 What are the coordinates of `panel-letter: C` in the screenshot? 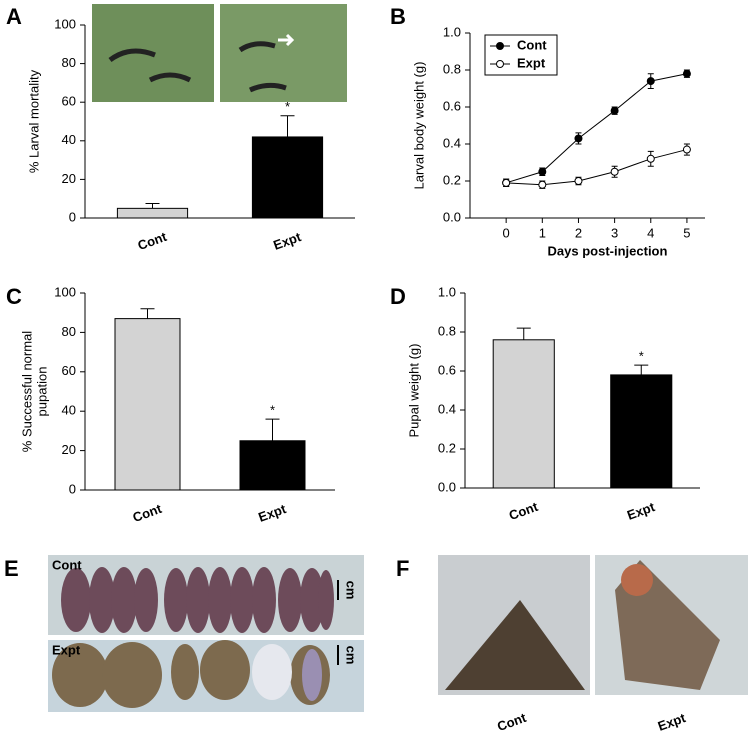 It's located at (14, 296).